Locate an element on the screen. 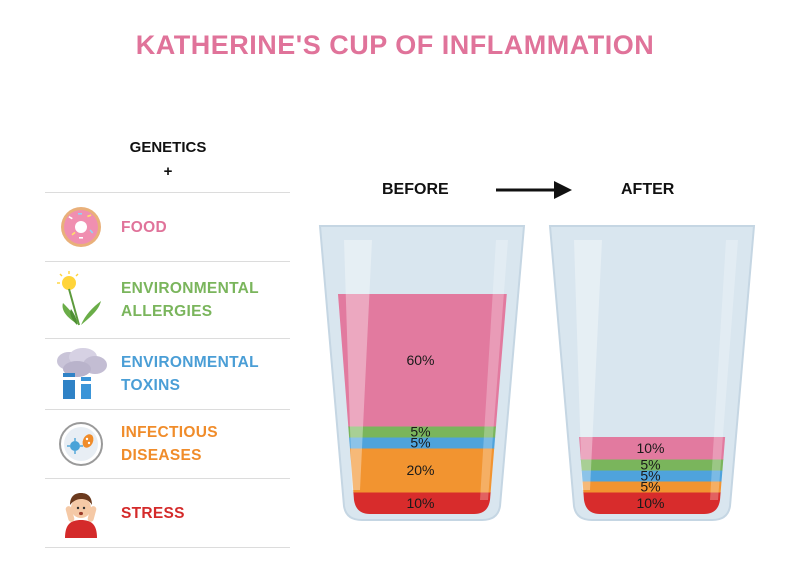 The height and width of the screenshot is (576, 790). before-layer-environmental-allergies is located at coordinates (422, 432).